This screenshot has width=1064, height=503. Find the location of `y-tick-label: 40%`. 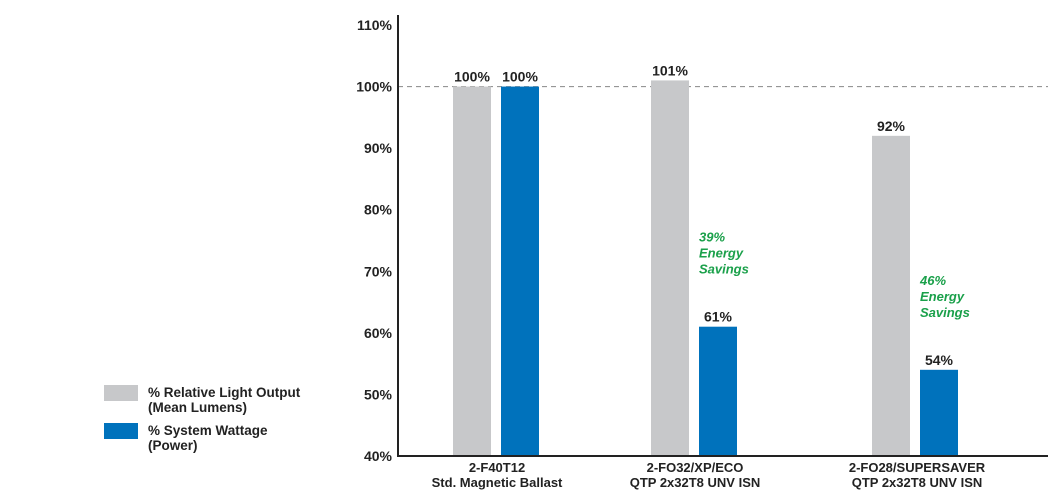

y-tick-label: 40% is located at coordinates (378, 456).